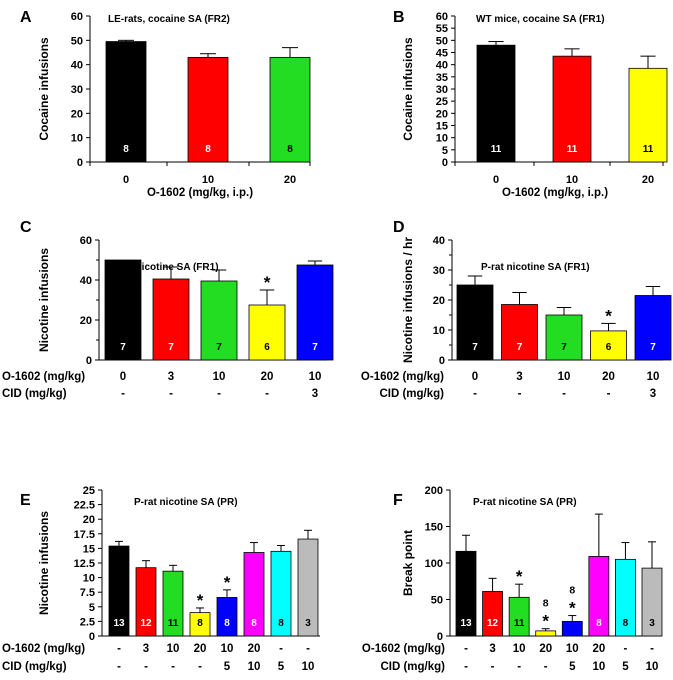 This screenshot has width=673, height=680. I want to click on panel-c-n-label: 7, so click(171, 347).